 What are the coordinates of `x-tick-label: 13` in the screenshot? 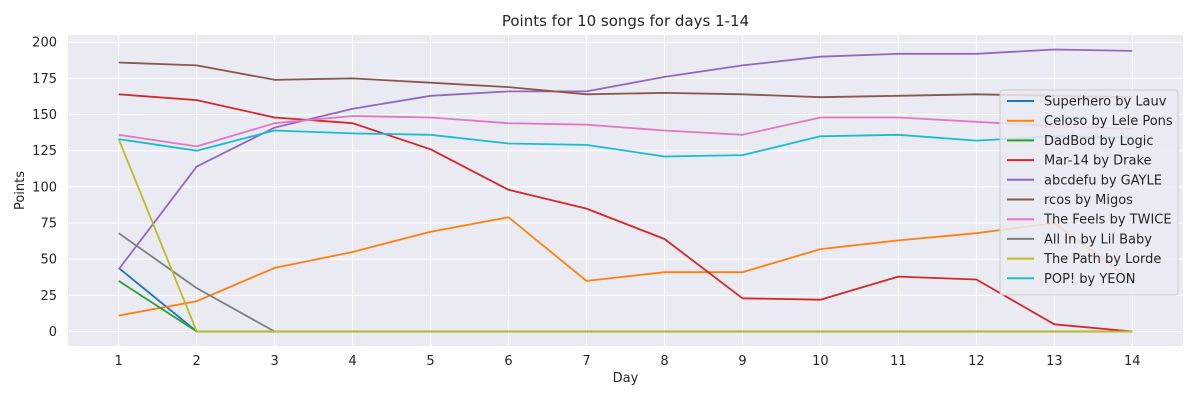 It's located at (1054, 361).